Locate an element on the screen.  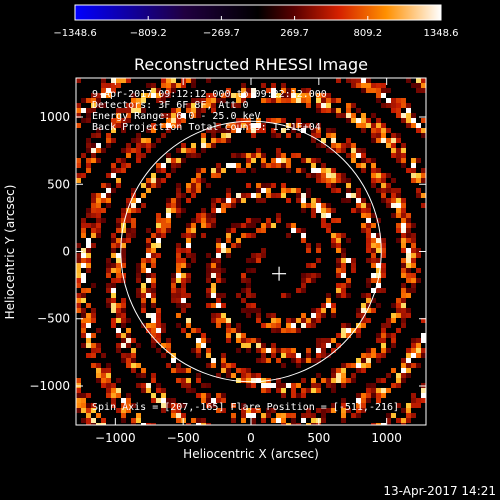
annotation-time-range: 9-Apr-2017 09:12:12.000 to 09:22:12.000 is located at coordinates (209, 94).